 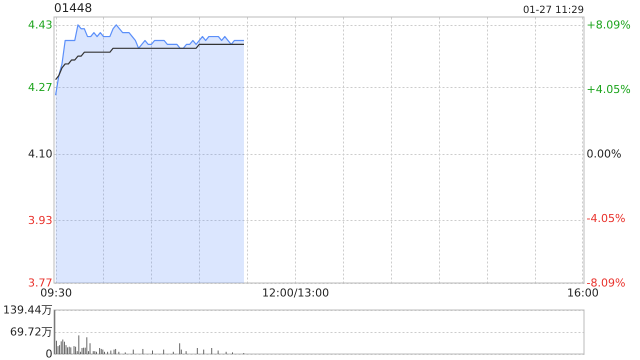 I want to click on y2-tick-label: -4.05%, so click(x=606, y=219).